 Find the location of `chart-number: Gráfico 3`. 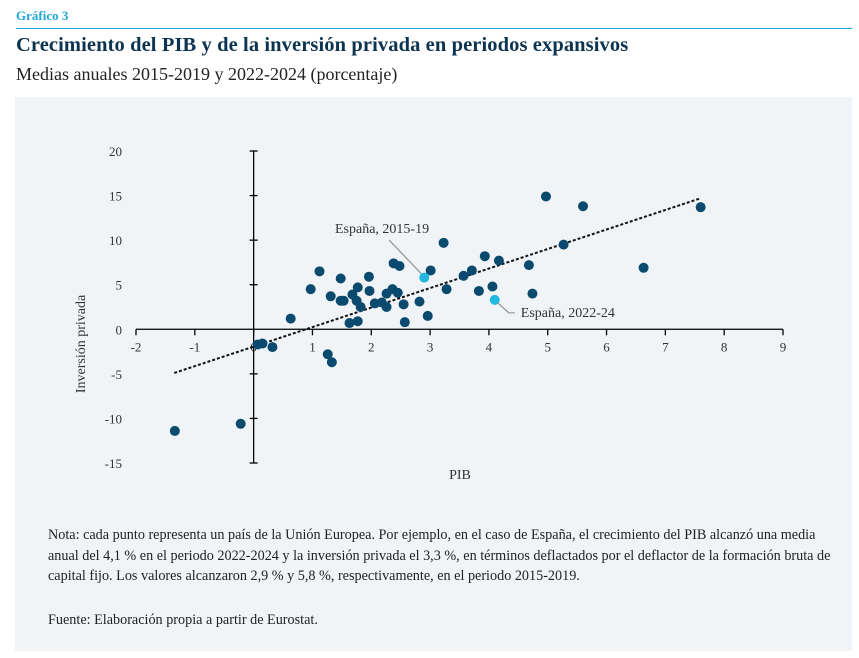

chart-number: Gráfico 3 is located at coordinates (42, 15).